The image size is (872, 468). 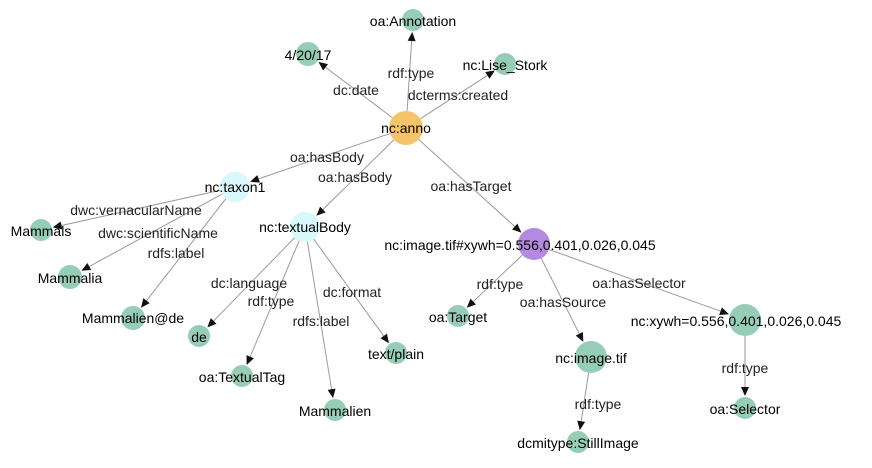 I want to click on node-label-anno: nc:anno, so click(x=406, y=128).